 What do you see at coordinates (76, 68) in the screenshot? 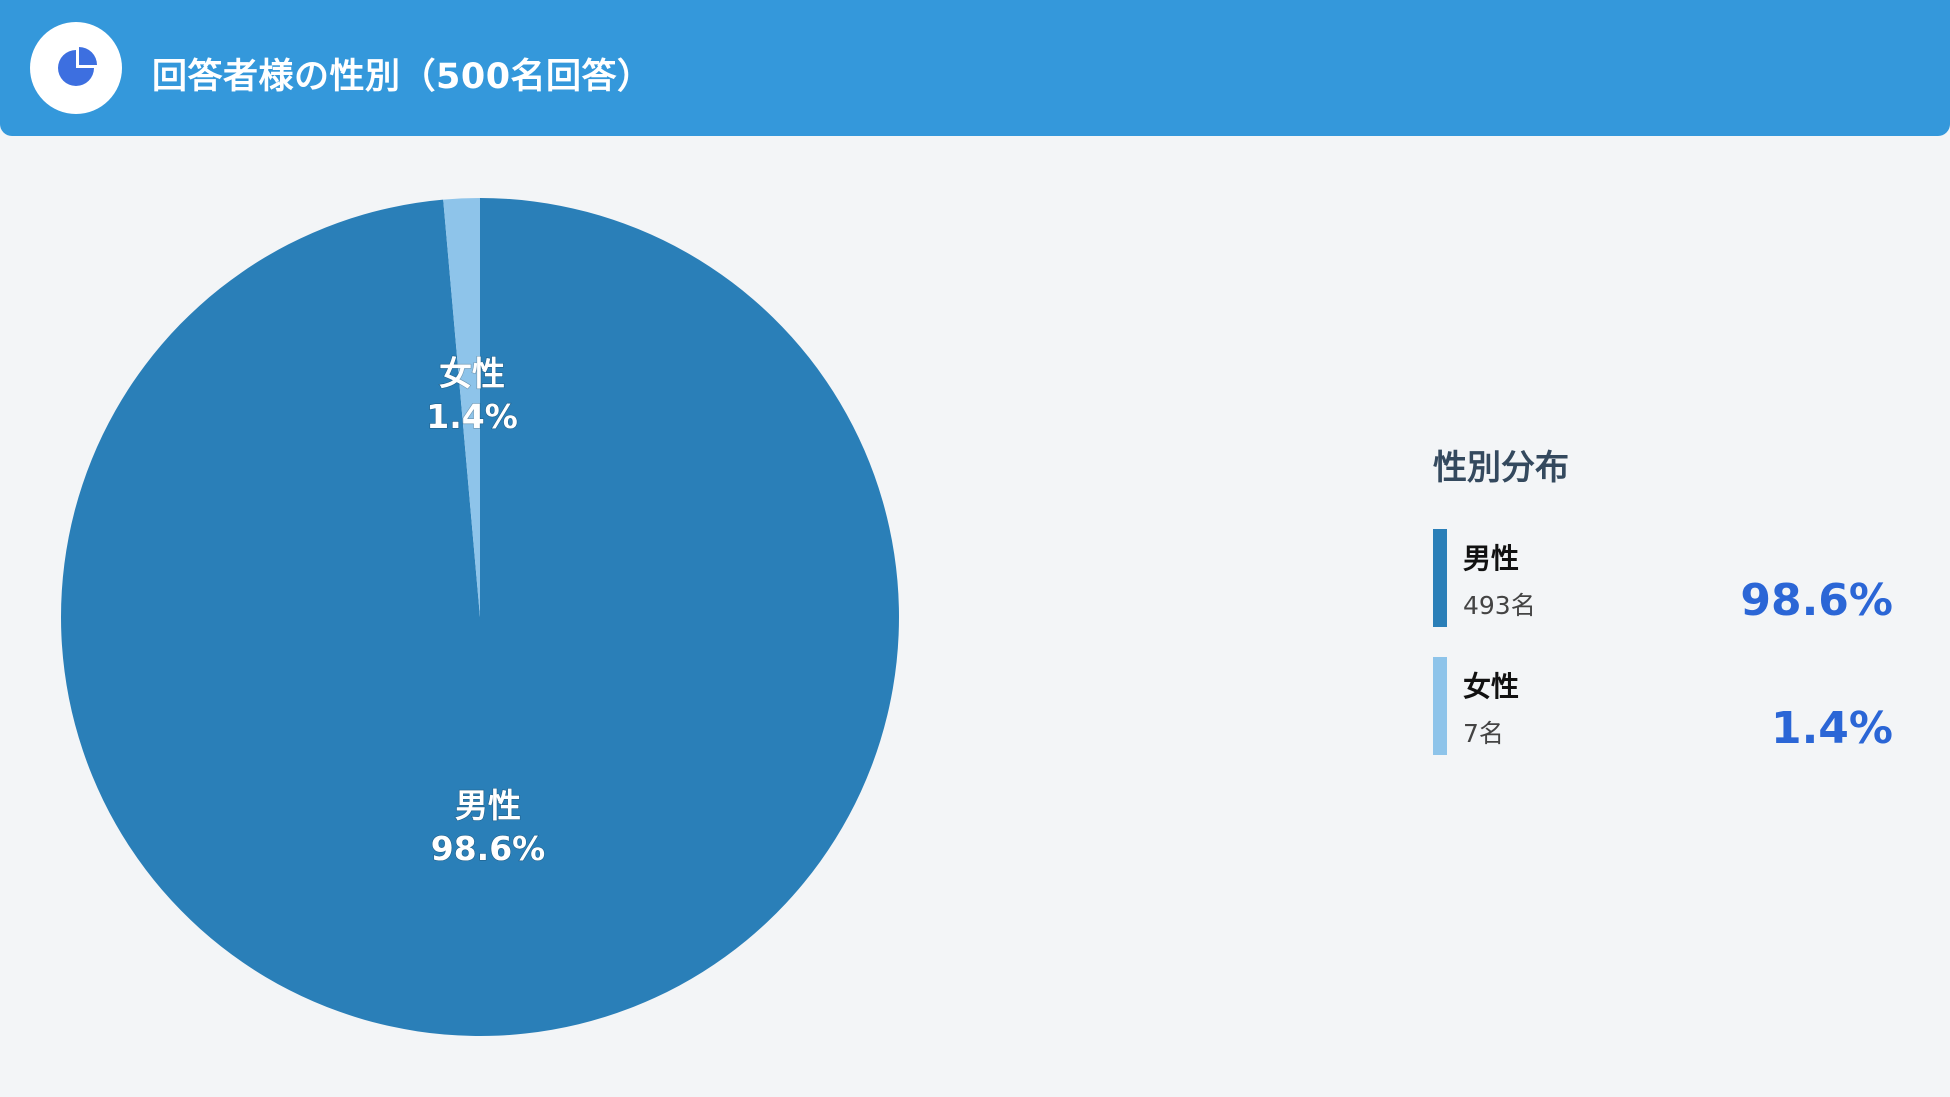
I see `pie-chart-icon` at bounding box center [76, 68].